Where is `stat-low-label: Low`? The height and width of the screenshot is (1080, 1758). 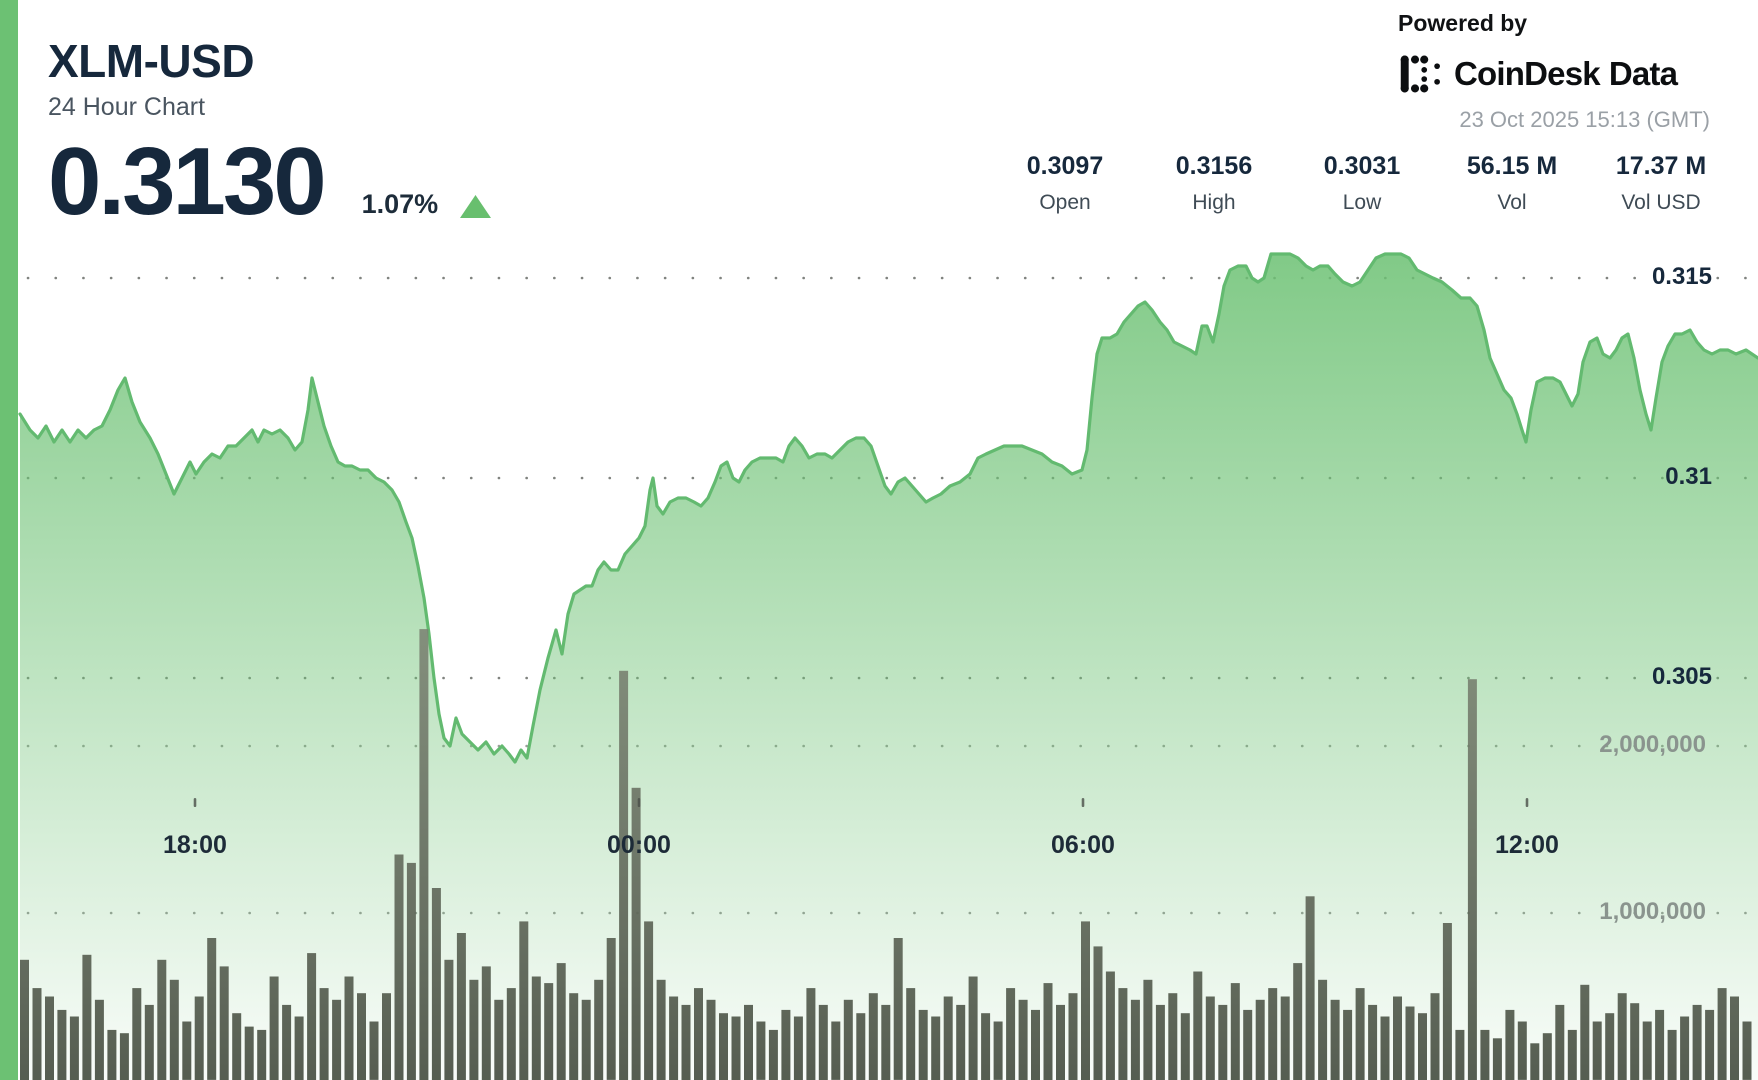 stat-low-label: Low is located at coordinates (1362, 202).